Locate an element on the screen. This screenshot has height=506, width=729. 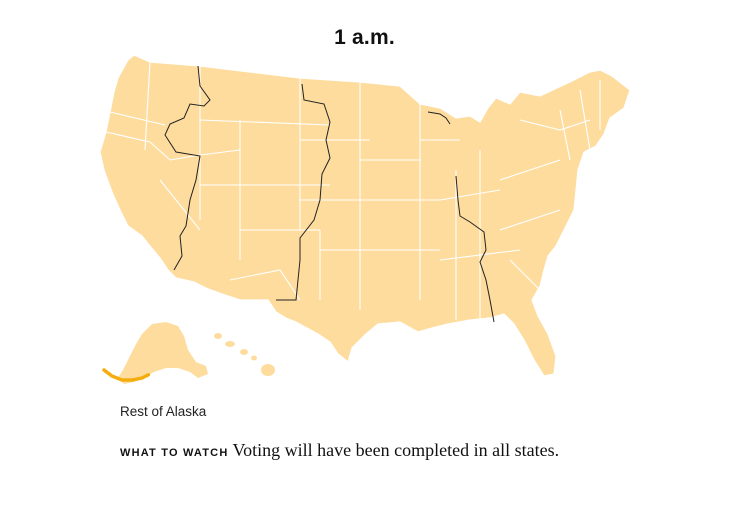
map-title: 1 a.m. is located at coordinates (364, 37).